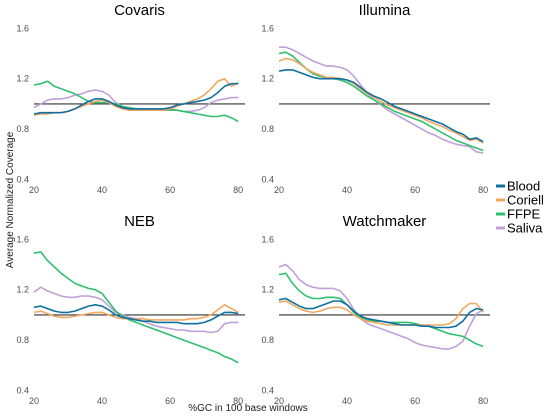  What do you see at coordinates (524, 214) in the screenshot?
I see `legend-label-ffpe: FFPE` at bounding box center [524, 214].